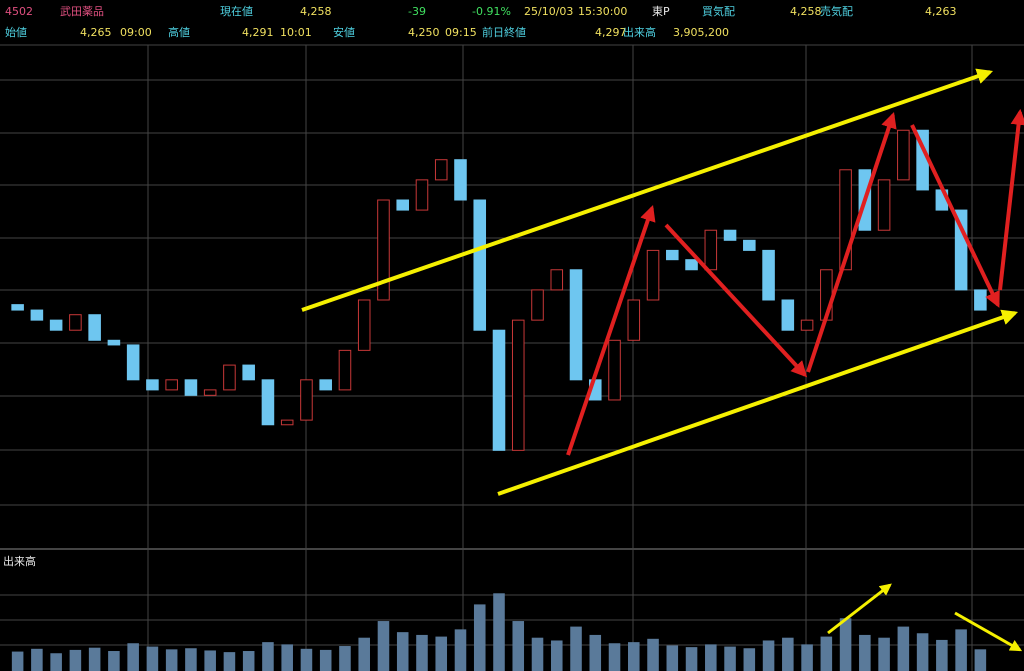 The width and height of the screenshot is (1024, 671). What do you see at coordinates (417, 11) in the screenshot?
I see `value: -39` at bounding box center [417, 11].